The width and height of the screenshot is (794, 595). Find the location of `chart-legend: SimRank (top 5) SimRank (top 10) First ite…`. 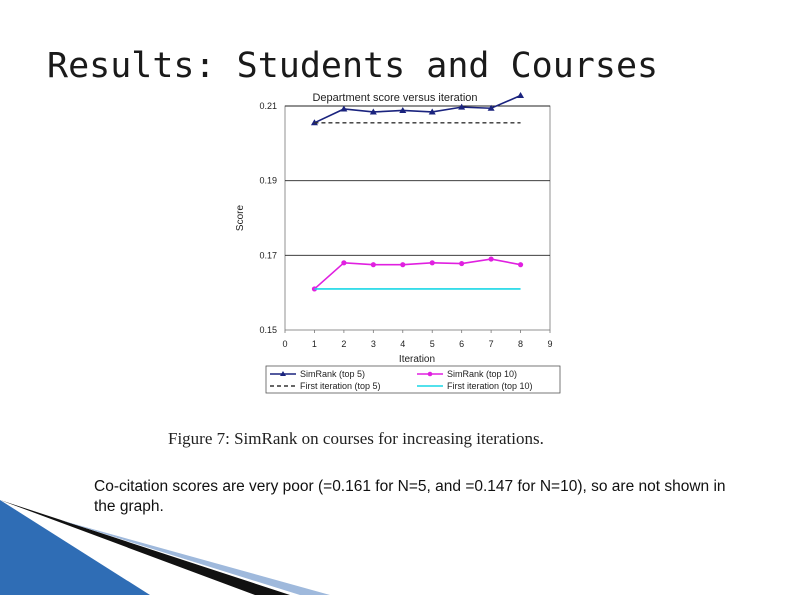

chart-legend: SimRank (top 5) SimRank (top 10) First ite… is located at coordinates (413, 379).